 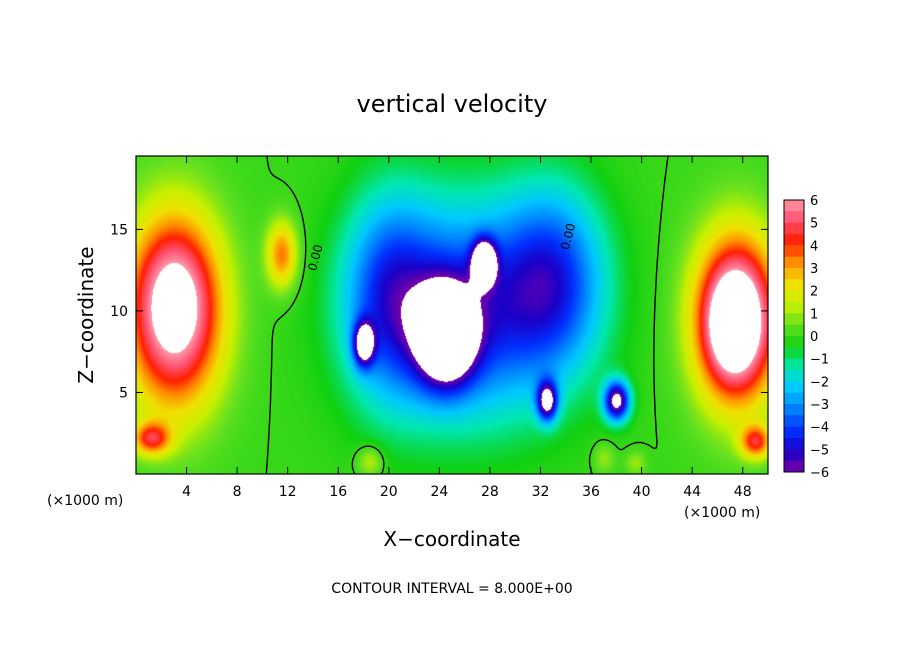 What do you see at coordinates (452, 104) in the screenshot?
I see `chart-title: vertical velocity` at bounding box center [452, 104].